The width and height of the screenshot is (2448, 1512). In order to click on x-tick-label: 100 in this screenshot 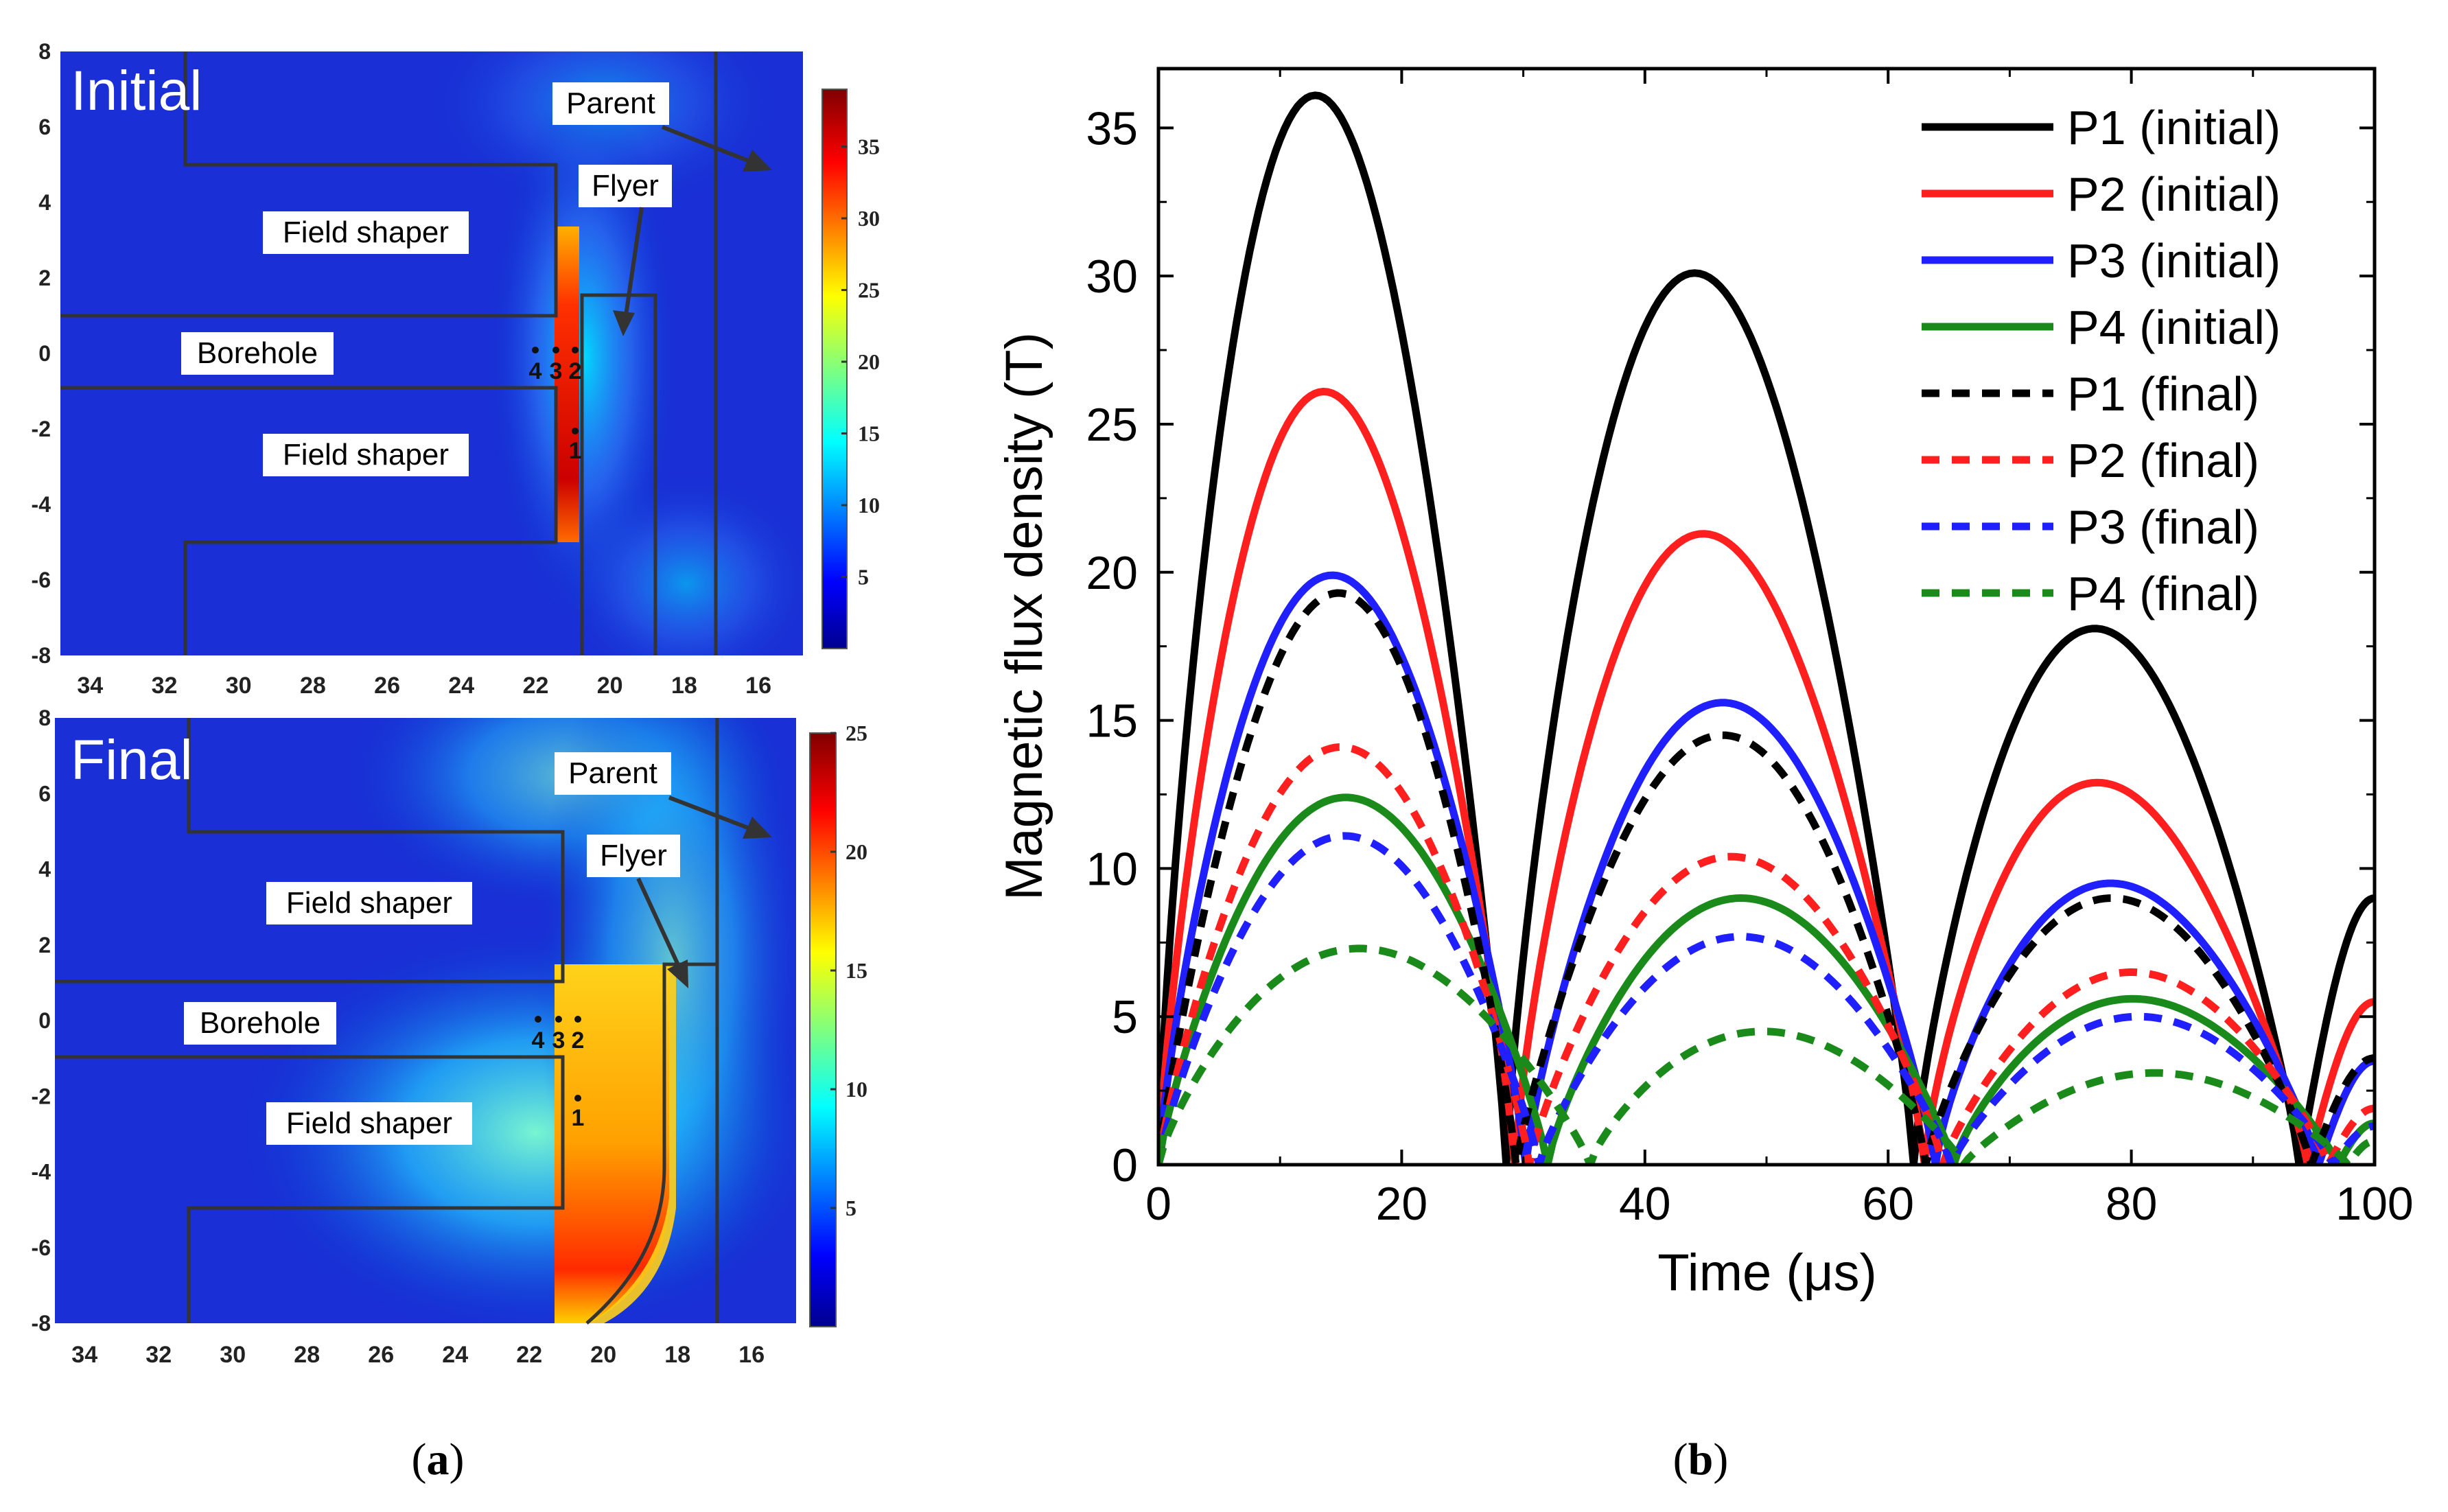, I will do `click(2374, 1204)`.